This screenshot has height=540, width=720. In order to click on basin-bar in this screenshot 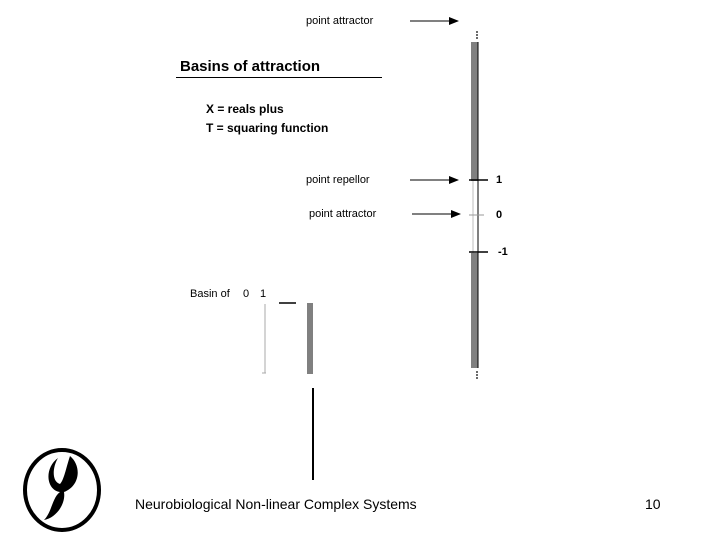, I will do `click(310, 338)`.